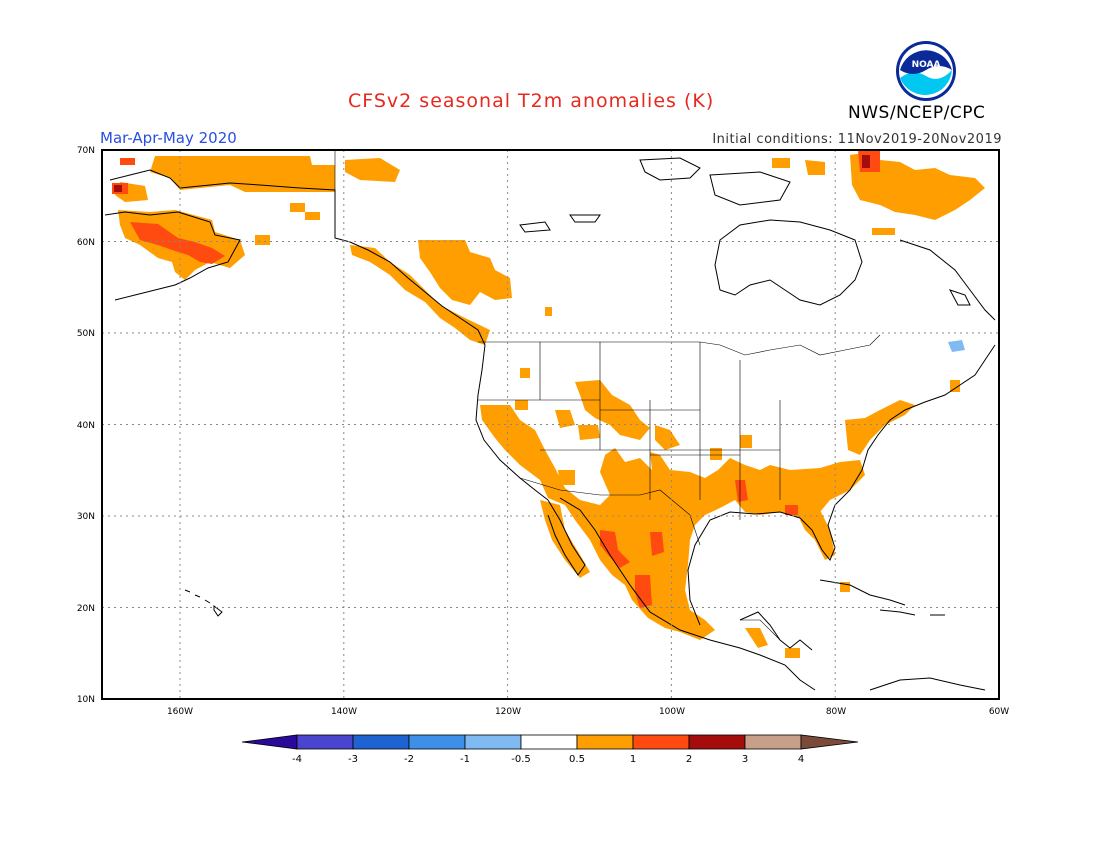  Describe the element at coordinates (745, 759) in the screenshot. I see `colorbar-label: 3` at that location.